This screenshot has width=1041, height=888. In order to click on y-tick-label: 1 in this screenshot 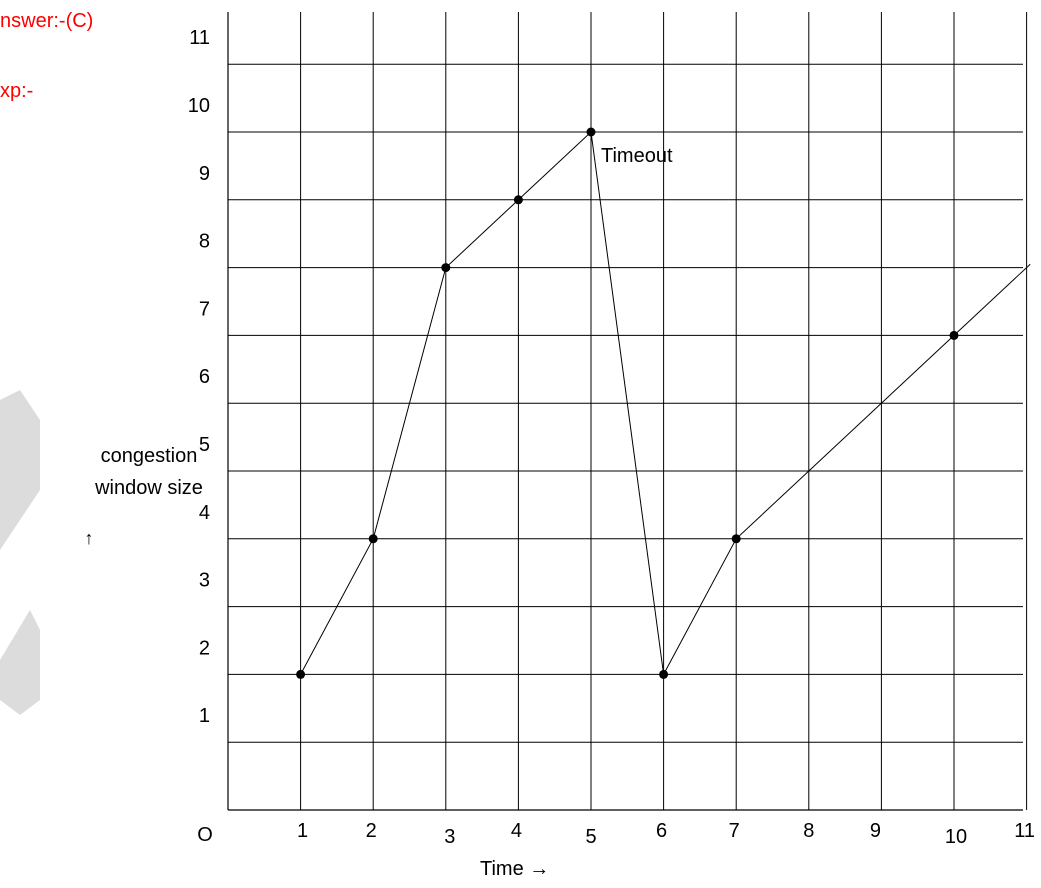, I will do `click(204, 716)`.